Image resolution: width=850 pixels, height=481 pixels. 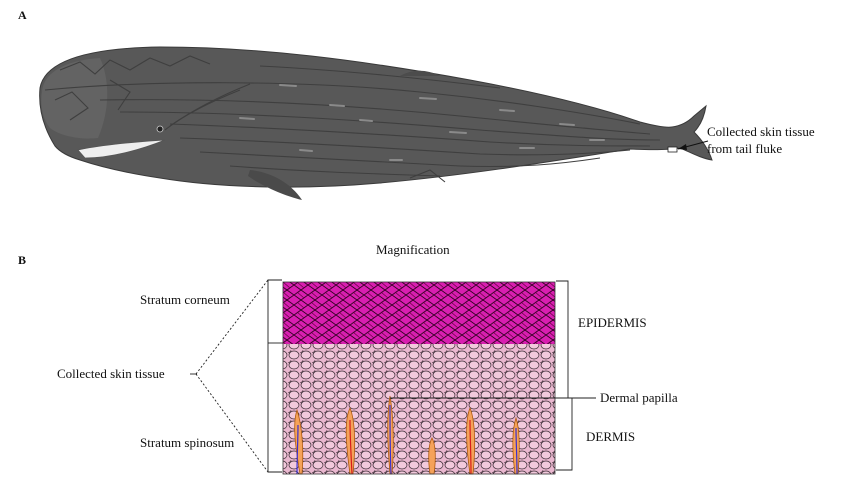 I want to click on dermal-papilla-label: Dermal papilla, so click(x=639, y=397).